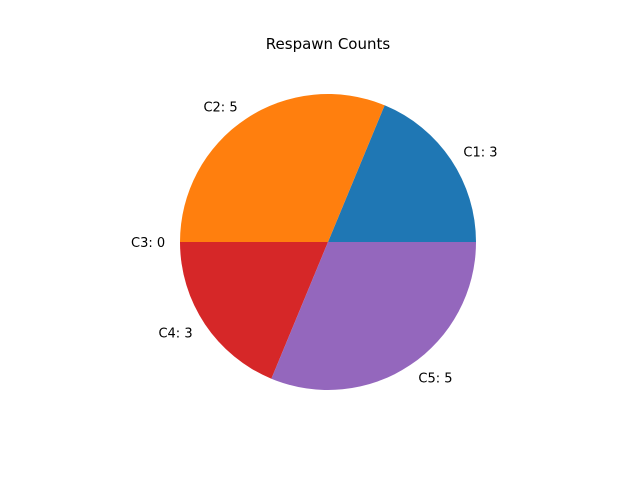  I want to click on slice-label-c4: C4: 3, so click(175, 333).